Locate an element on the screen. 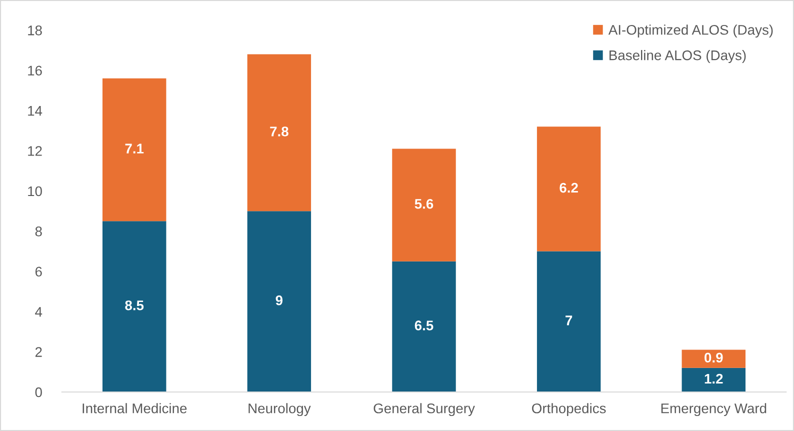 The height and width of the screenshot is (431, 794). legend-label: AI-Optimized ALOS (Days) is located at coordinates (690, 31).